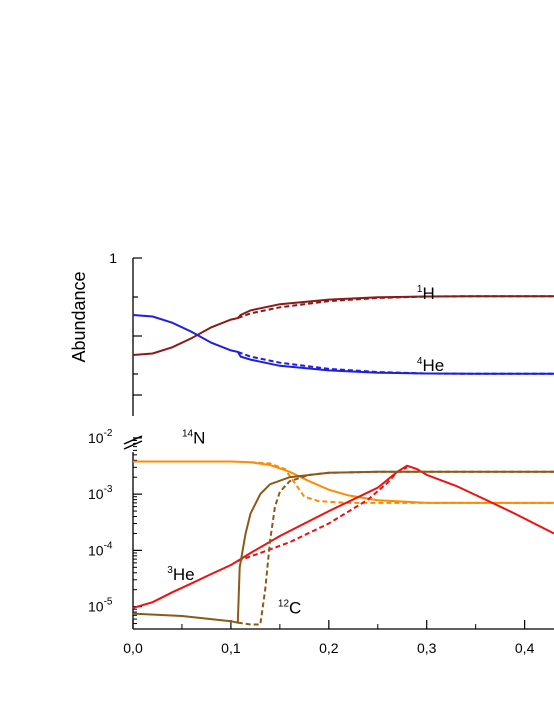 The height and width of the screenshot is (722, 554). What do you see at coordinates (433, 365) in the screenshot?
I see `series-label-4he-main: He` at bounding box center [433, 365].